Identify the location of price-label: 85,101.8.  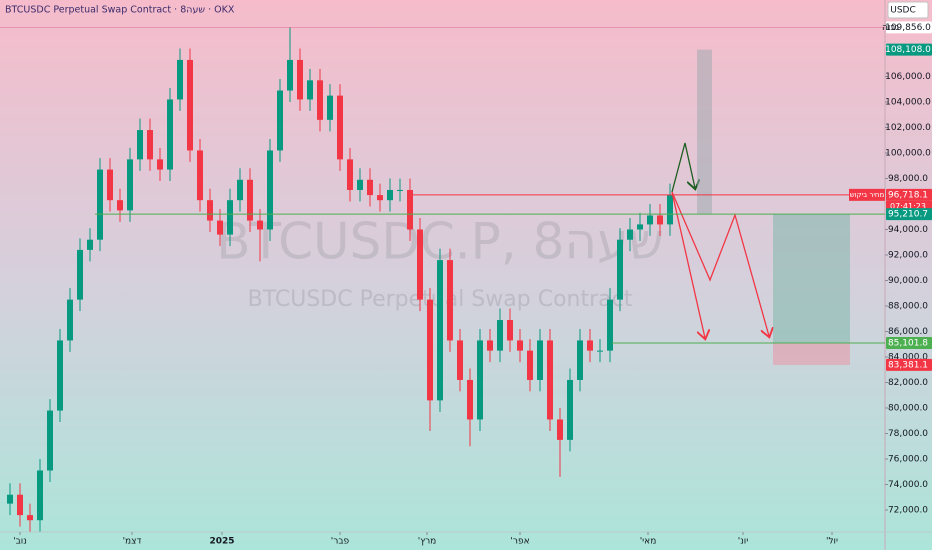
(908, 343).